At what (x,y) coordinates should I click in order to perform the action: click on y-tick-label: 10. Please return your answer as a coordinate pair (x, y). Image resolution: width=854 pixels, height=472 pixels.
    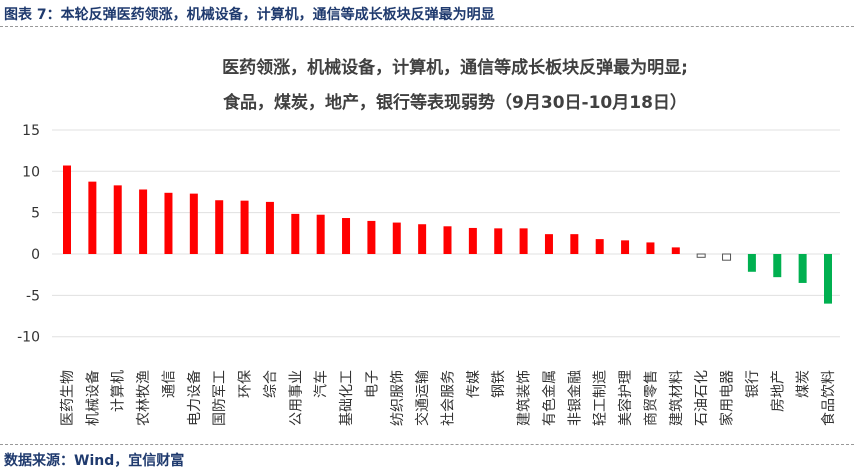
    Looking at the image, I should click on (31, 172).